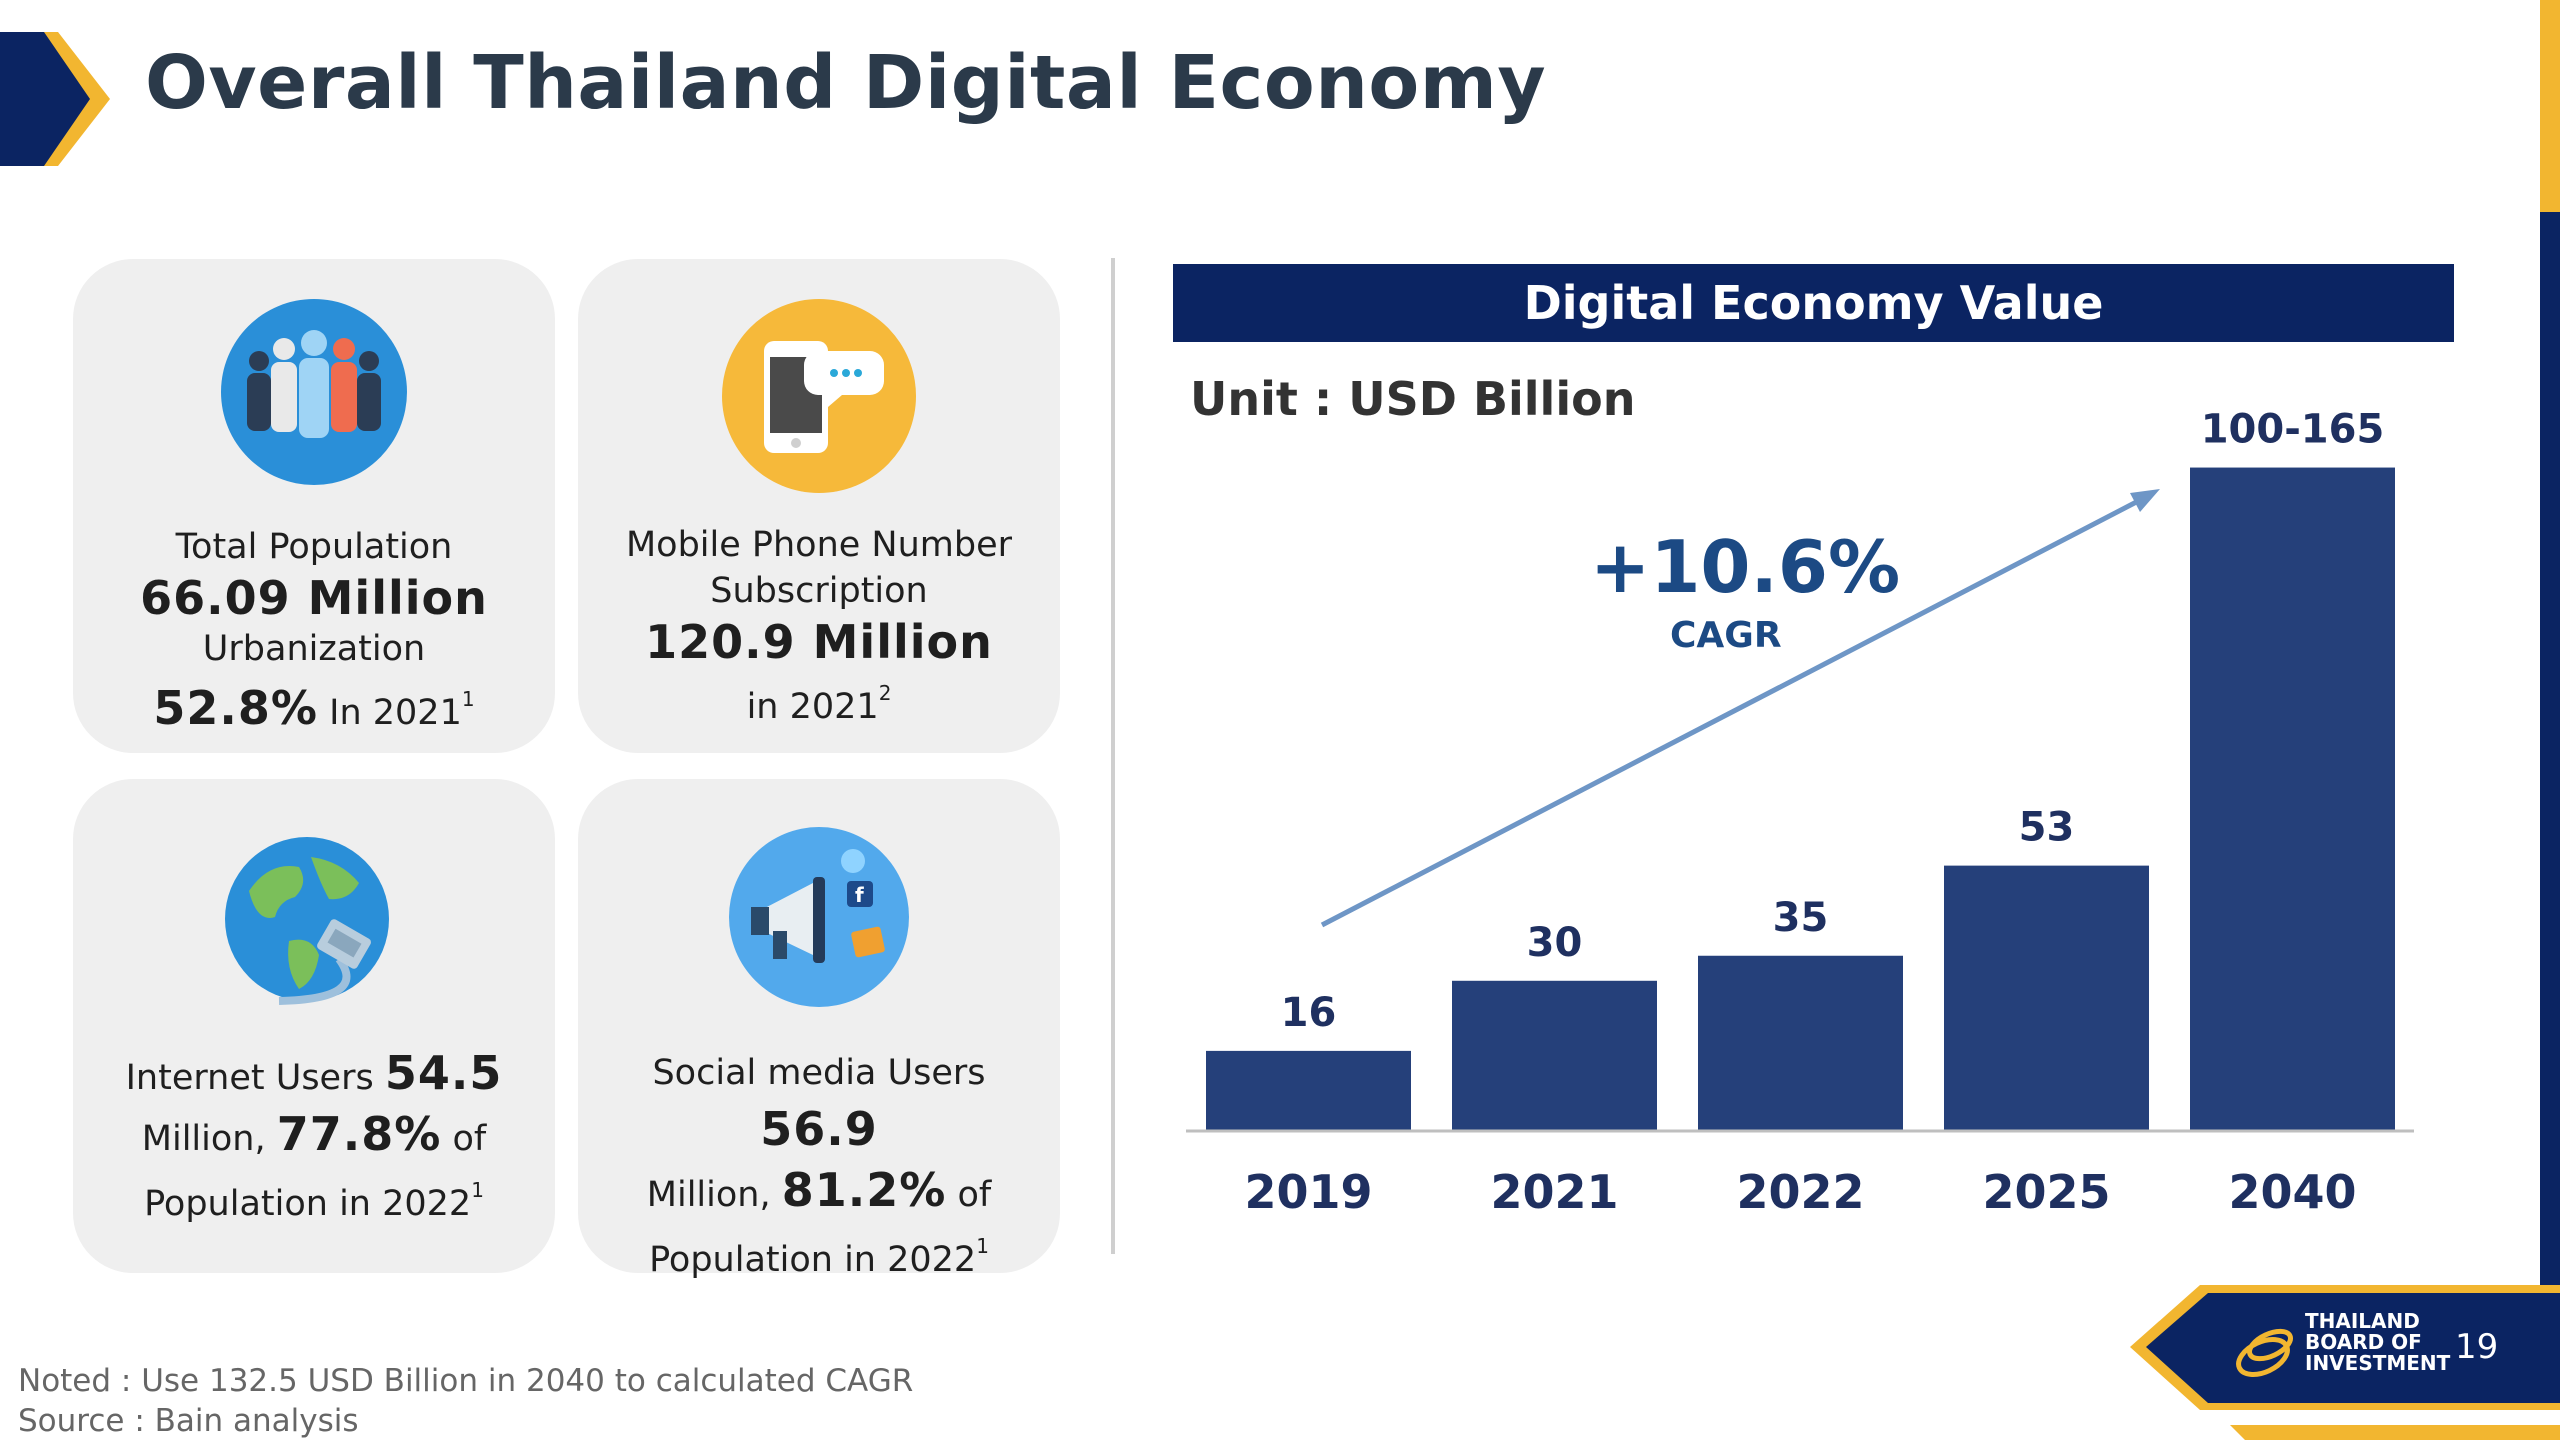  What do you see at coordinates (2477, 1347) in the screenshot?
I see `page-number: 19` at bounding box center [2477, 1347].